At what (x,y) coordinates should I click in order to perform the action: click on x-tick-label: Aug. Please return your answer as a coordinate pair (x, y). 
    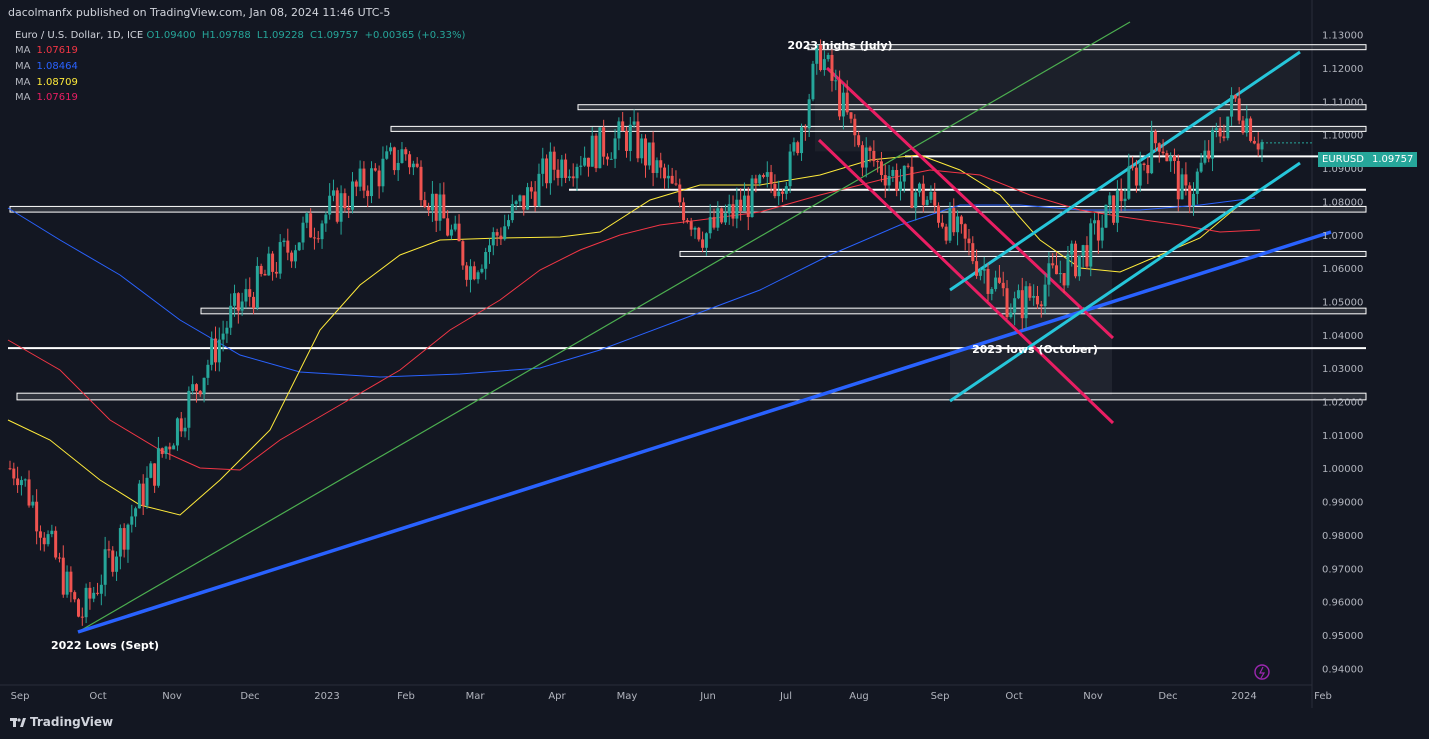
    Looking at the image, I should click on (859, 696).